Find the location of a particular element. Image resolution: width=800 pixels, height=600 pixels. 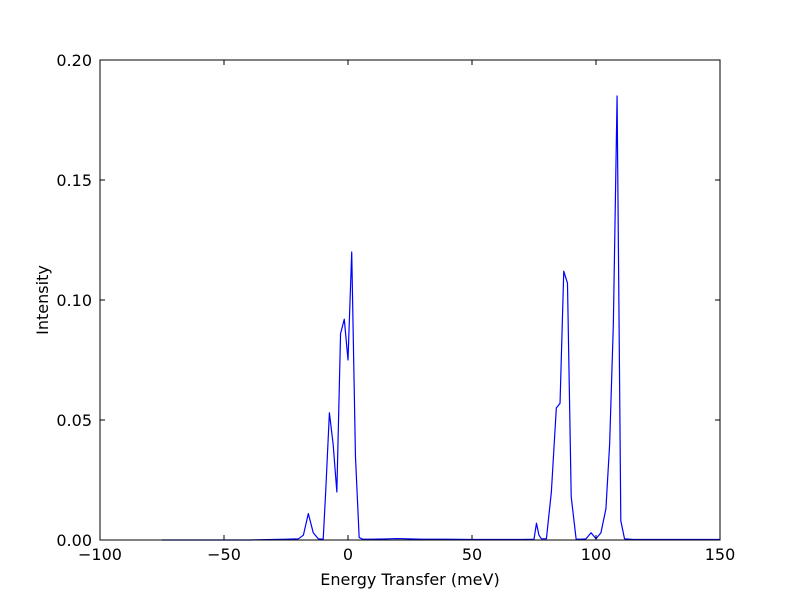

x-tick-label: 150 is located at coordinates (720, 554).